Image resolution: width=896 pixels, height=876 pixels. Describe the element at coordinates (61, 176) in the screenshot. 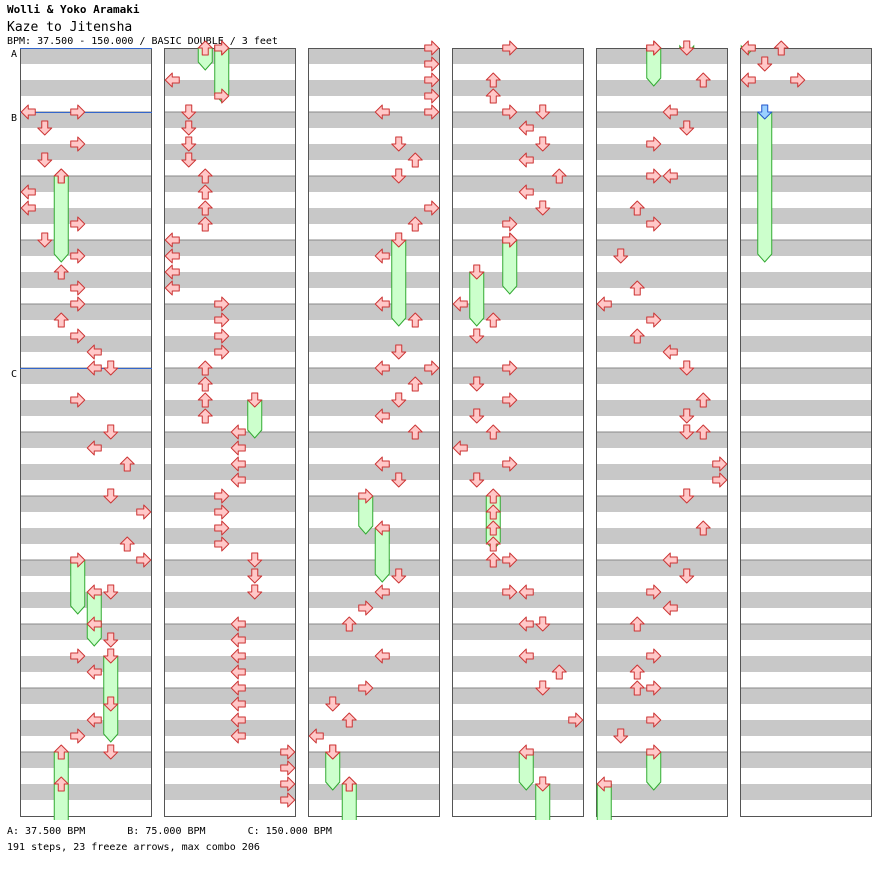

I see `freeze-arrow-head-up` at that location.